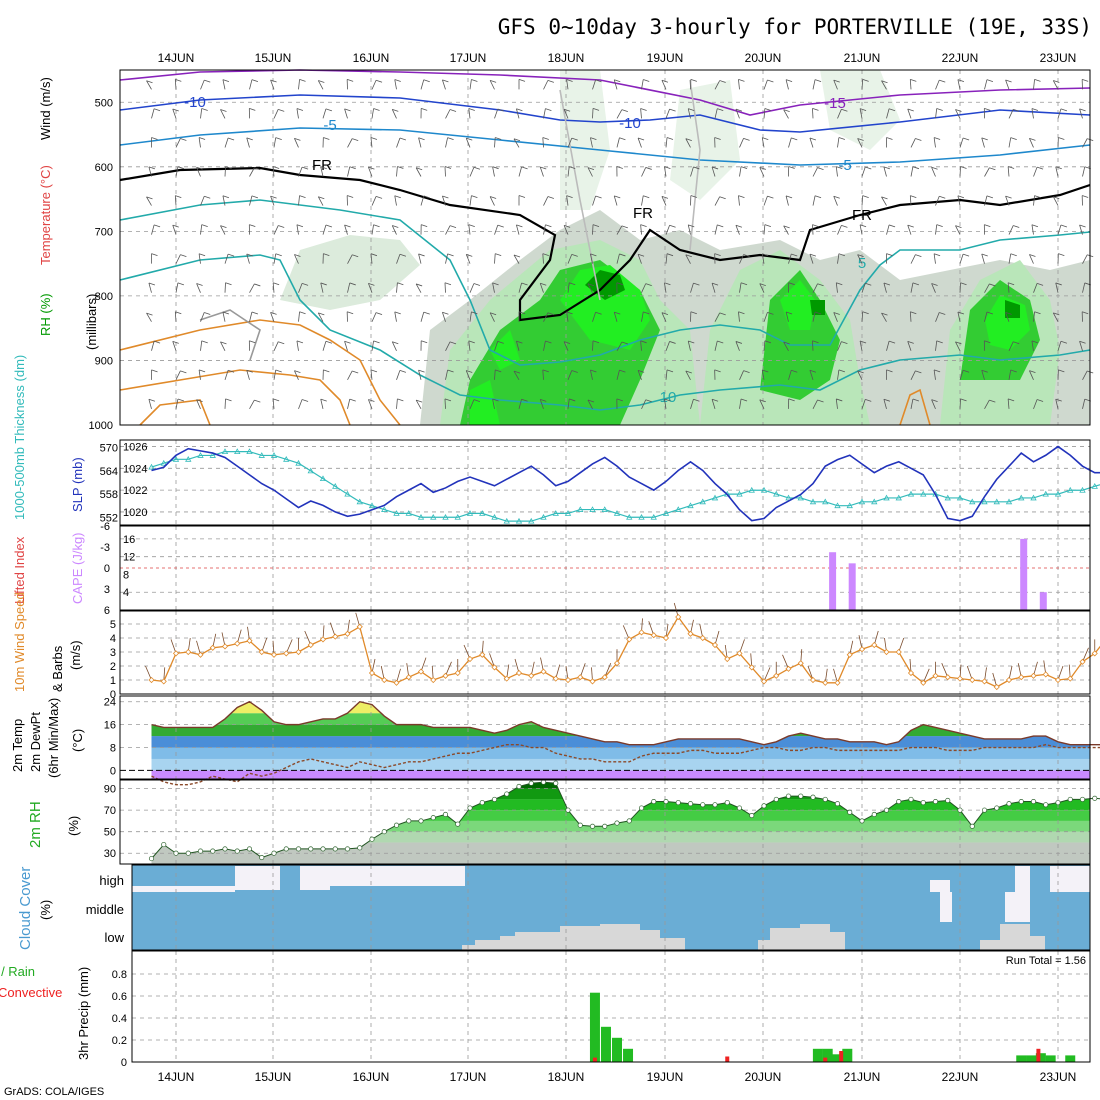 The image size is (1100, 1100). I want to click on slp-tick-2: 1022, so click(135, 491).